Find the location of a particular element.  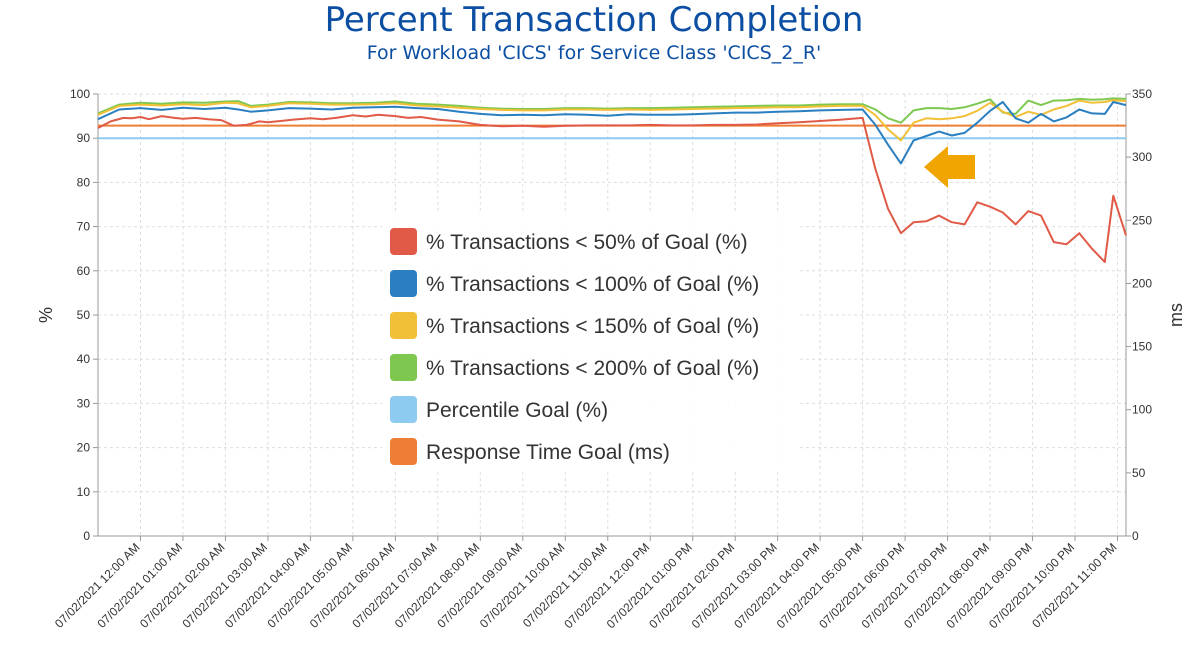

arrow-left-icon is located at coordinates (949, 167).